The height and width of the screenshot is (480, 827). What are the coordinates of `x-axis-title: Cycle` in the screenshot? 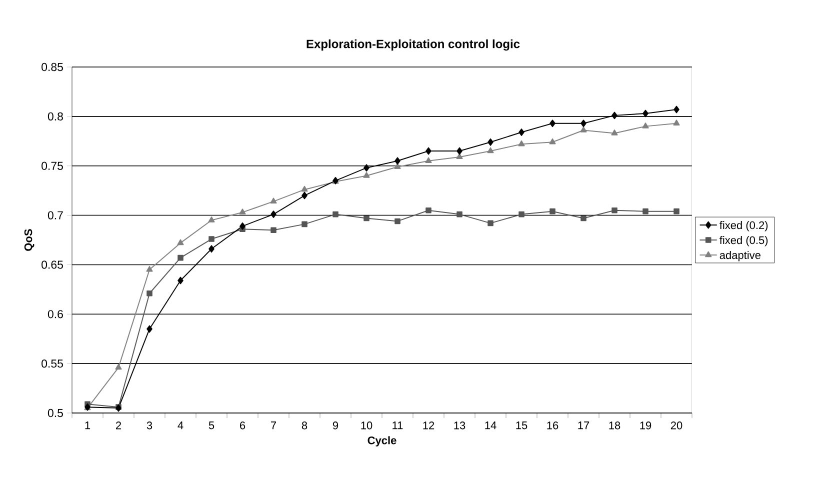 It's located at (382, 441).